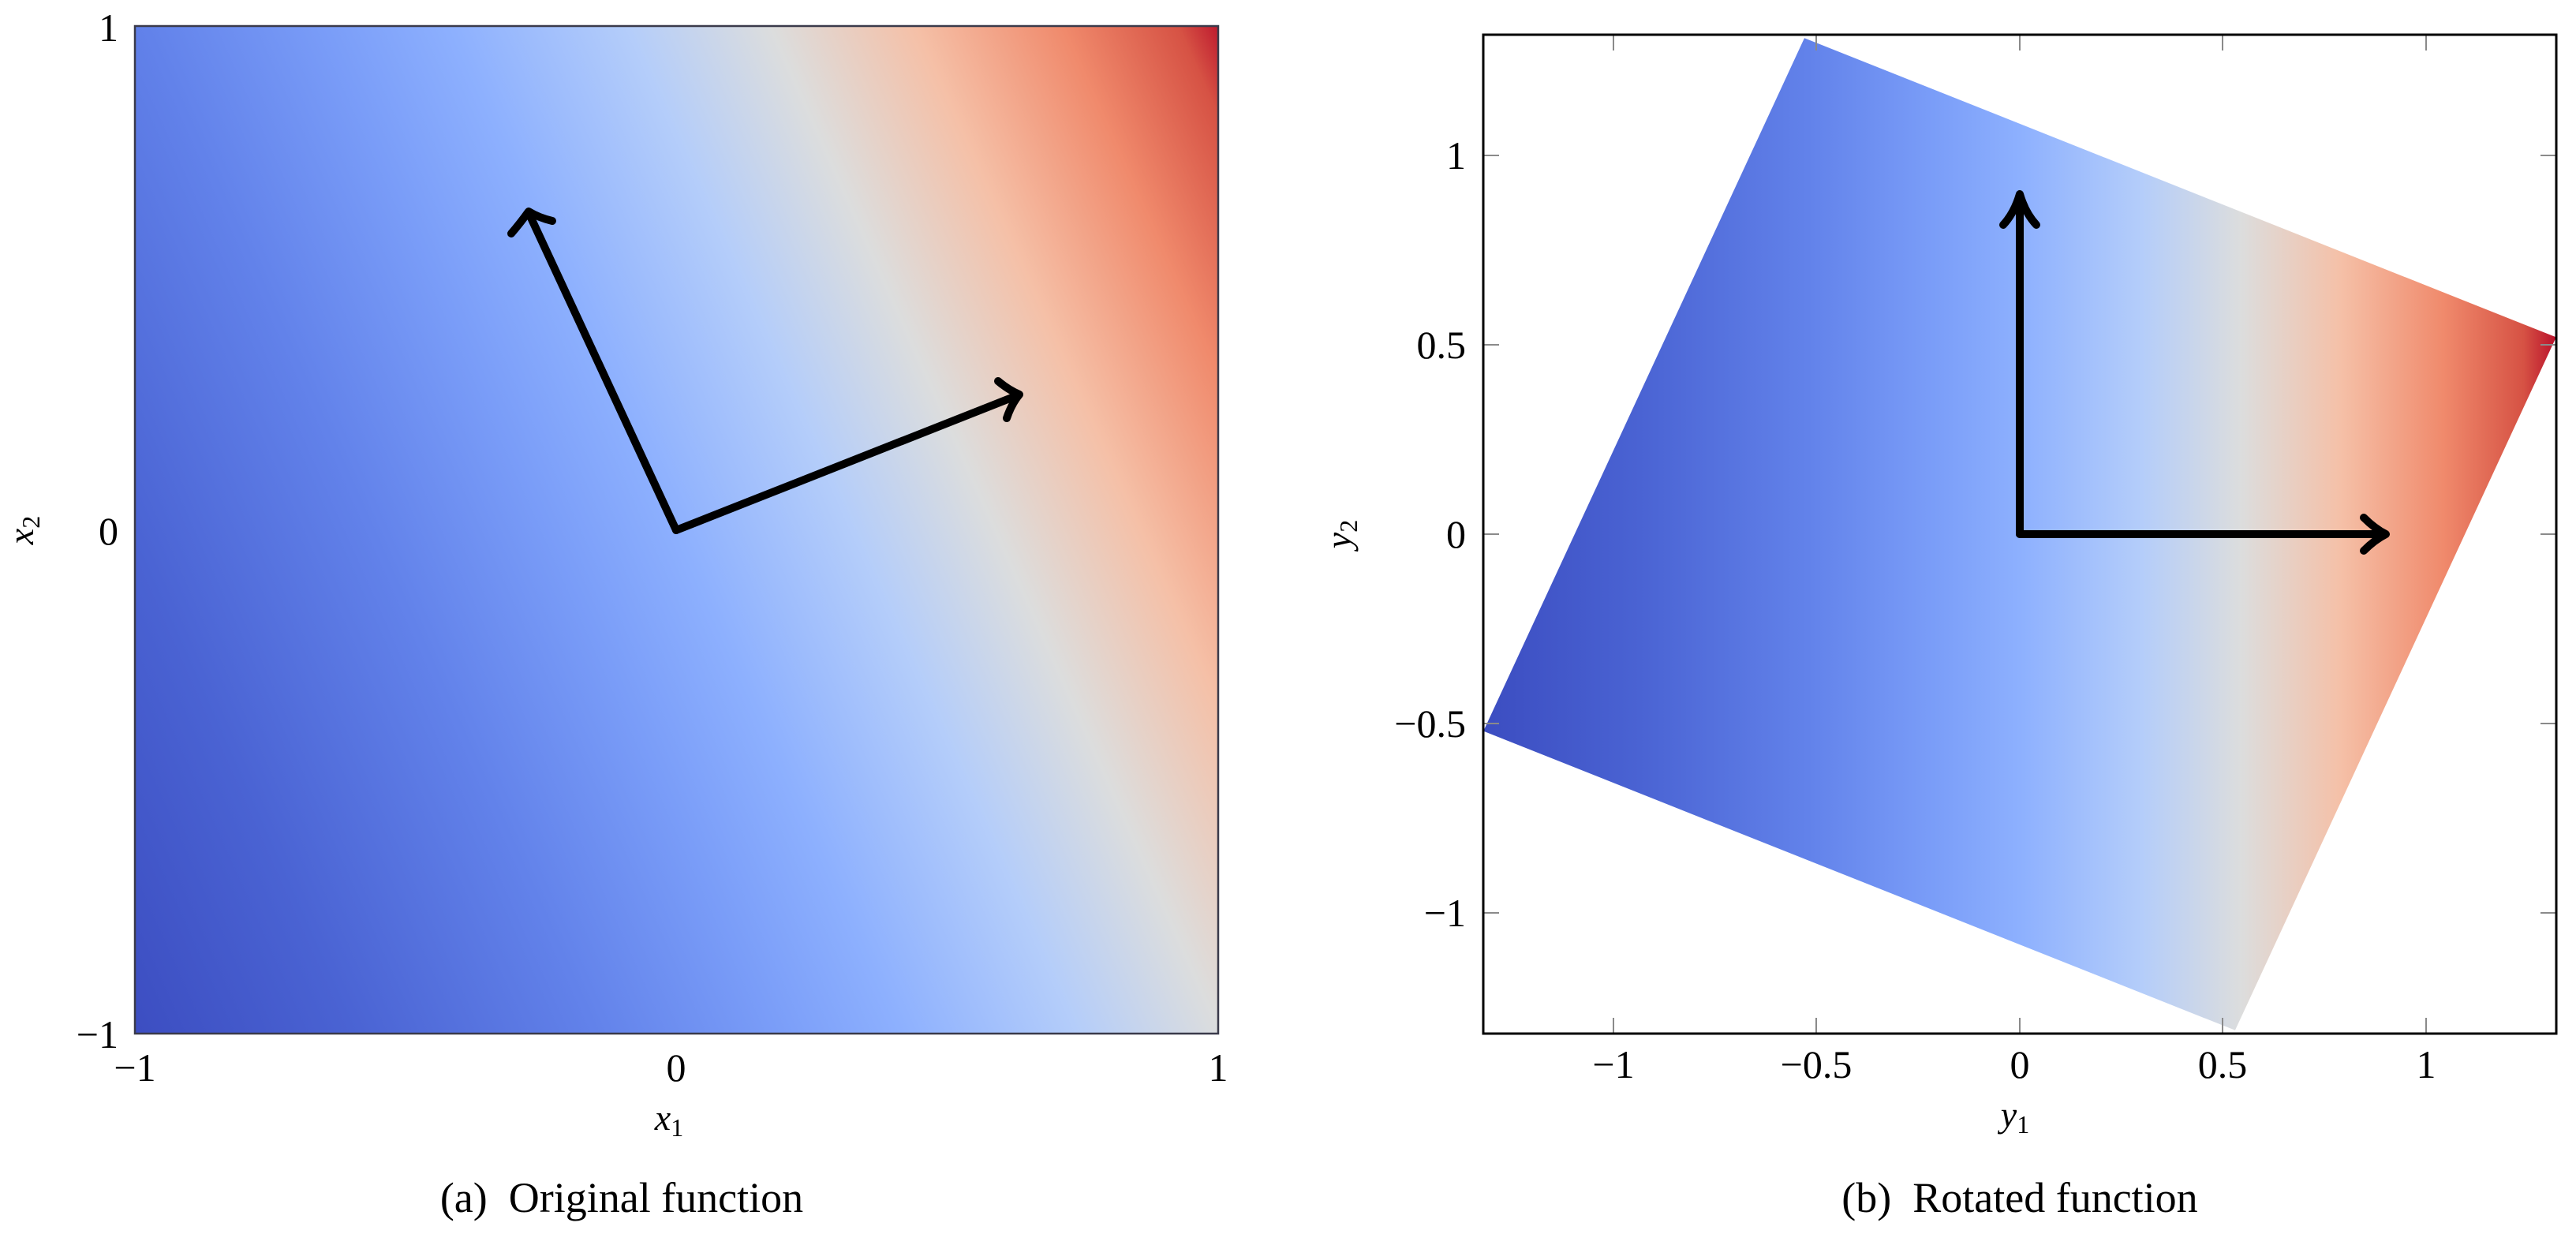 This screenshot has width=2576, height=1234. What do you see at coordinates (1340, 536) in the screenshot?
I see `panel-b-ylabel: y2` at bounding box center [1340, 536].